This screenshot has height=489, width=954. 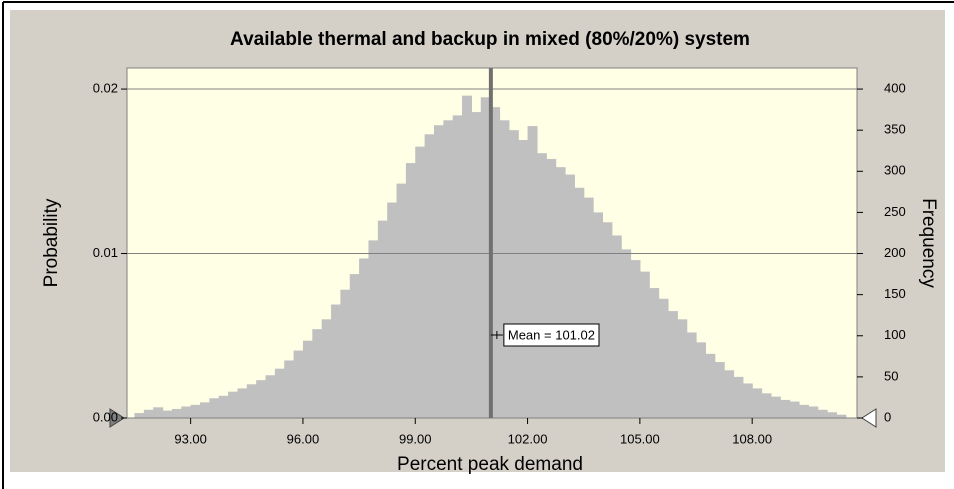 I want to click on x-tick-label: 105.00, so click(x=640, y=438).